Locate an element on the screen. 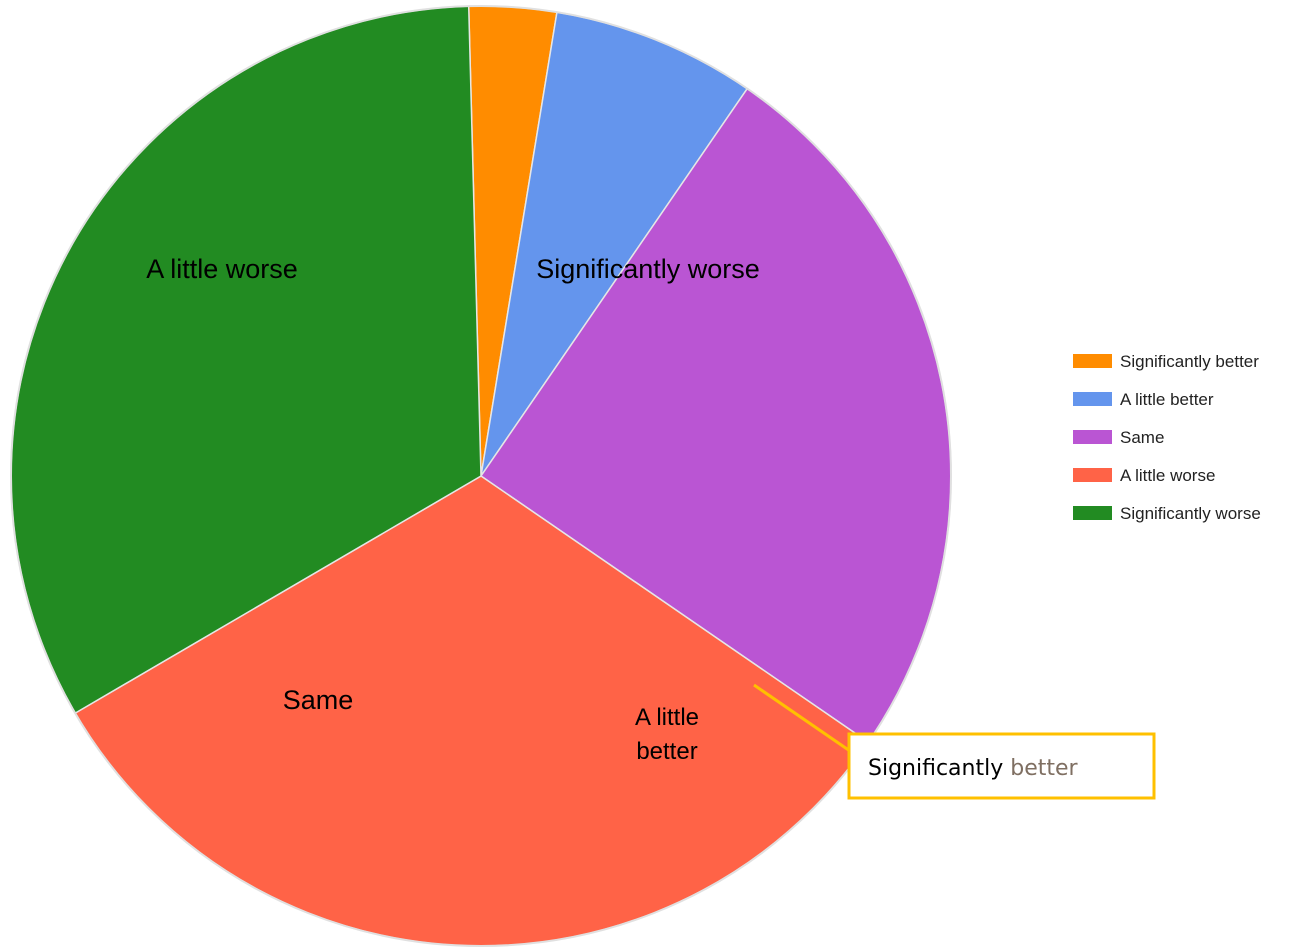  legend-label-significantly-worse: Significantly worse is located at coordinates (1190, 513).